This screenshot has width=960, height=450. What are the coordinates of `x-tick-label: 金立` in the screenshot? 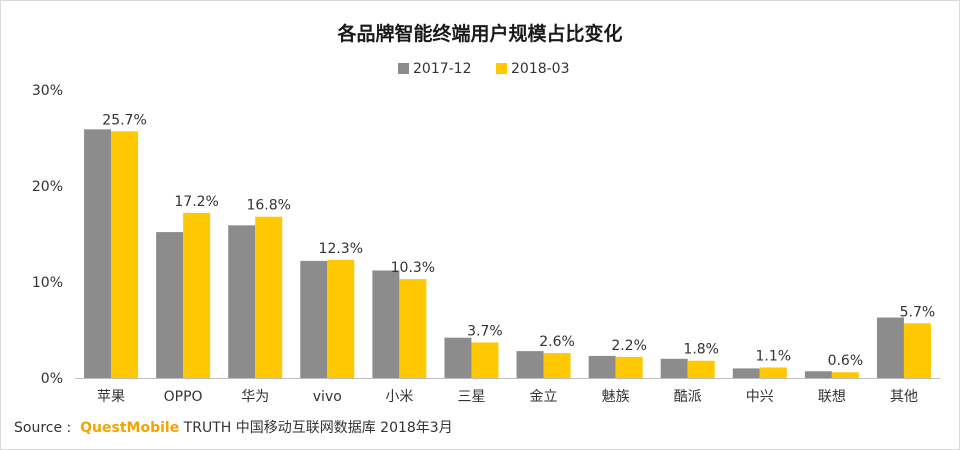 It's located at (544, 397).